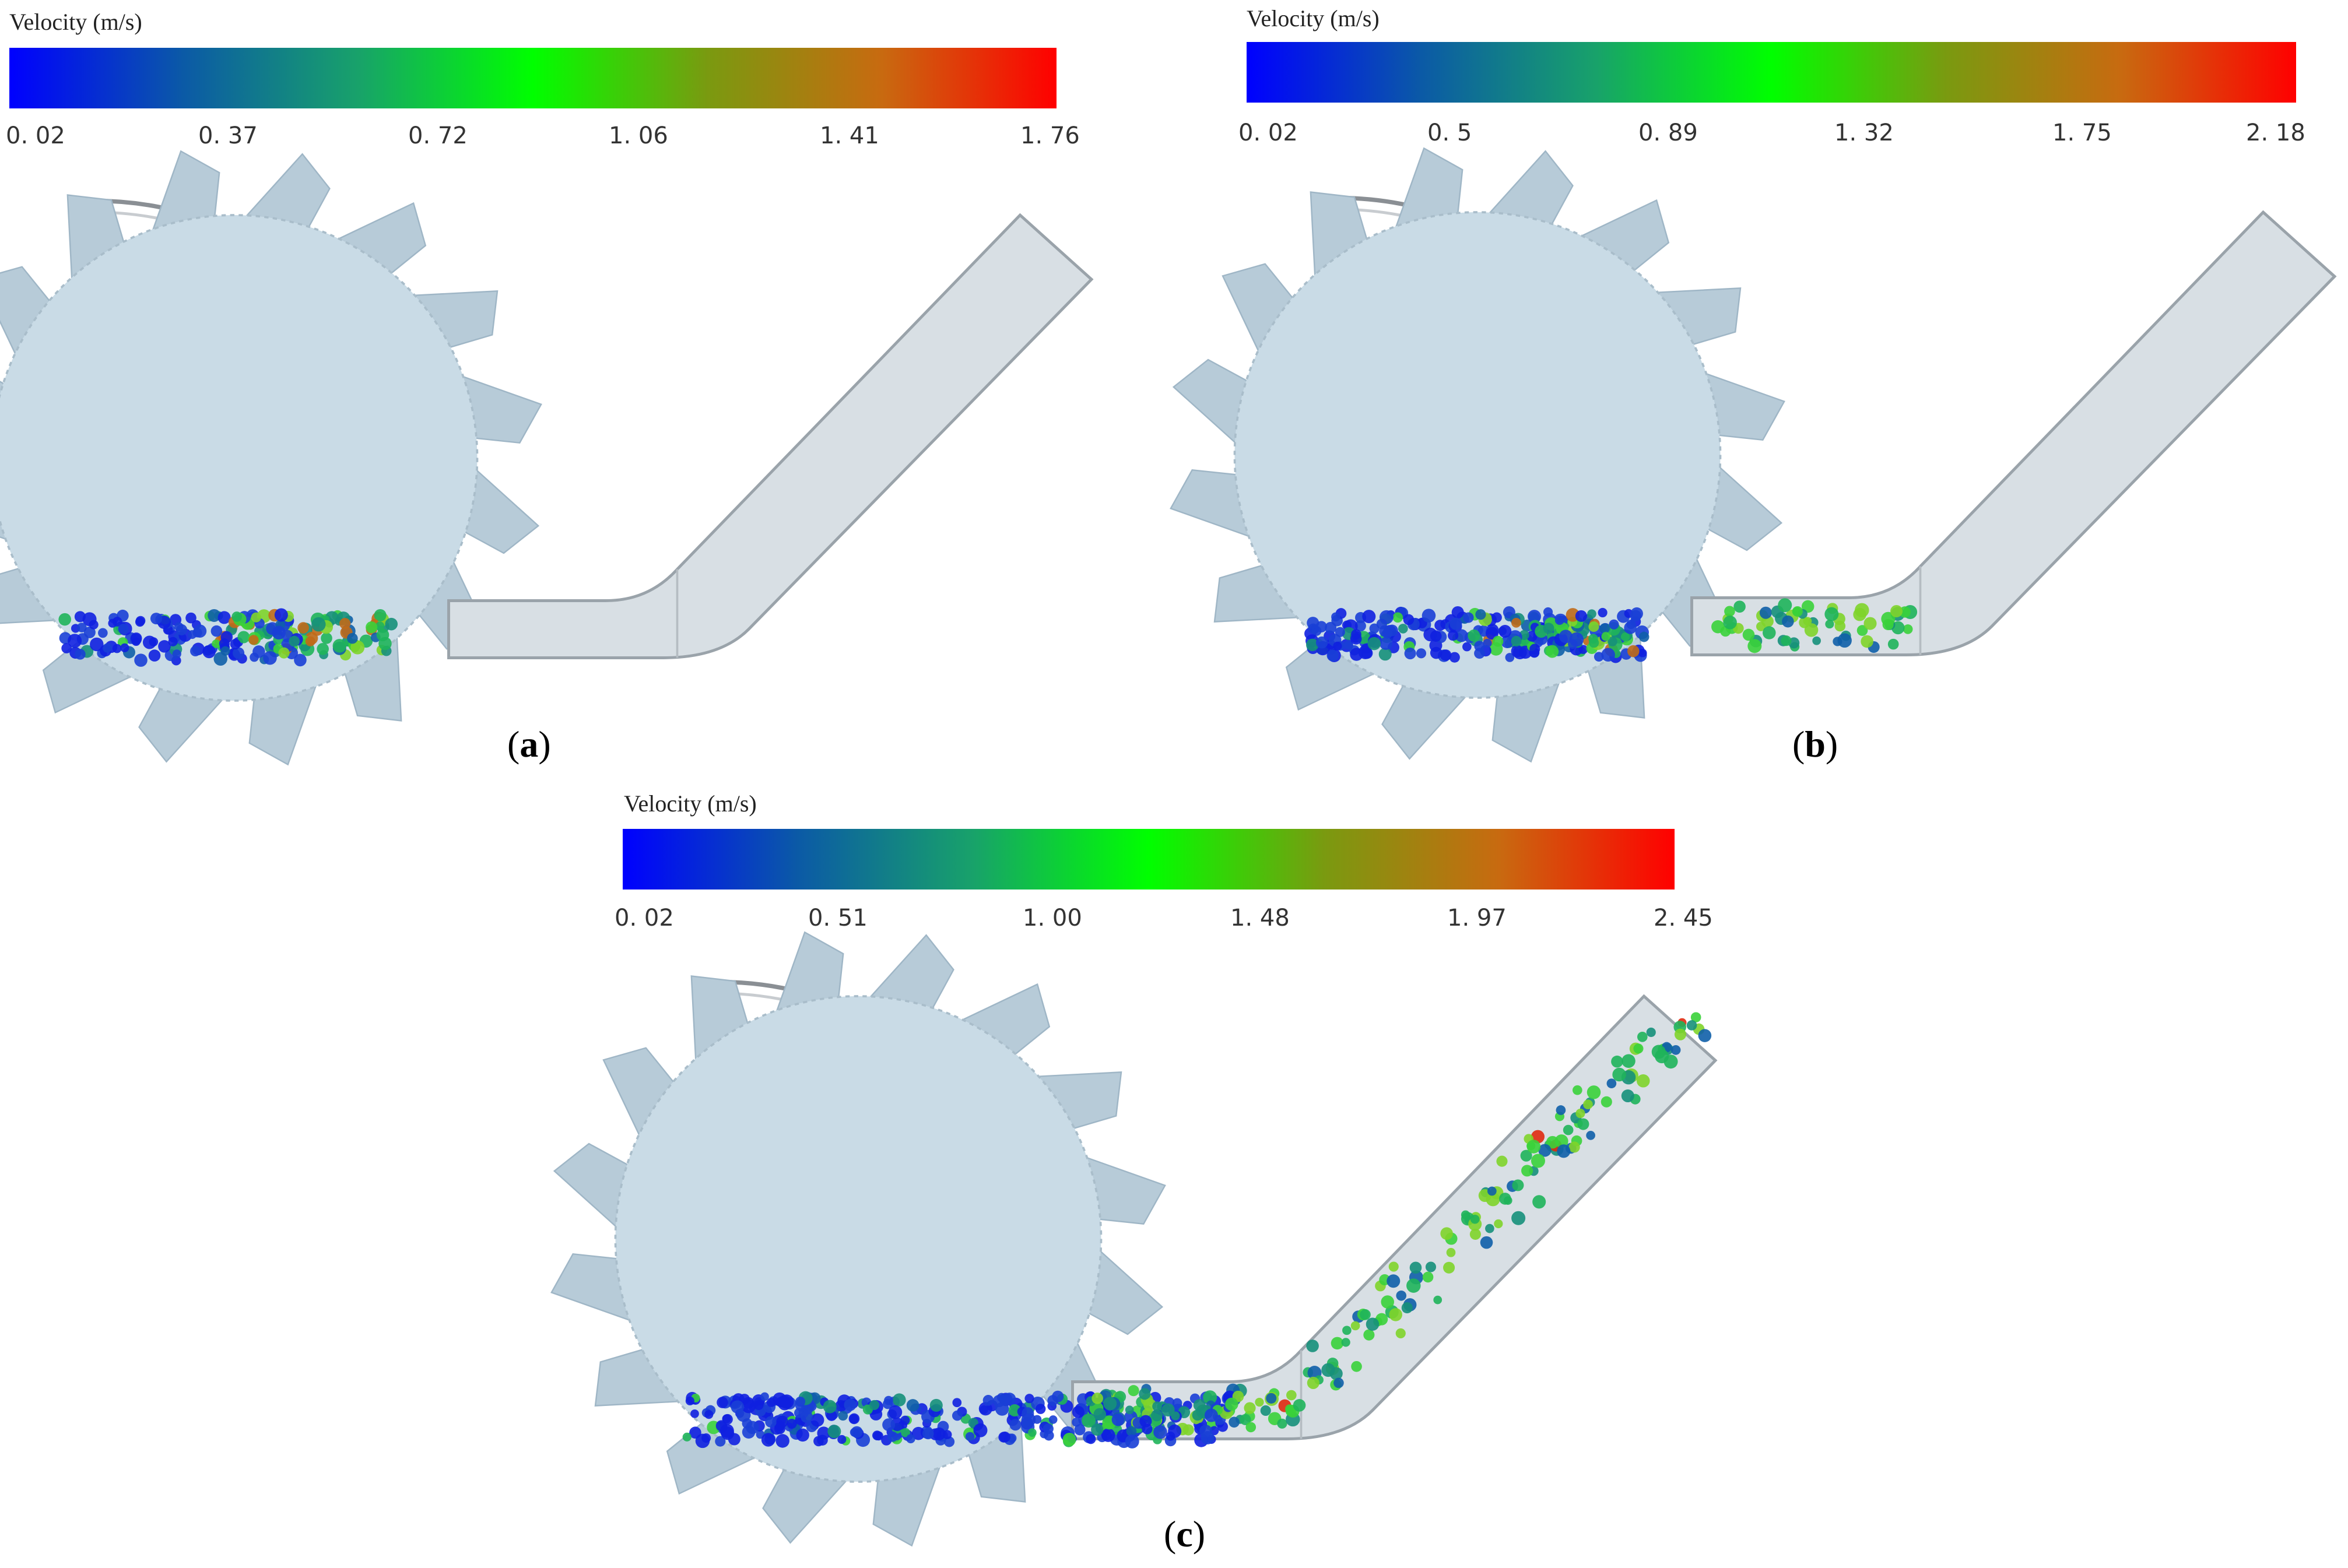 This screenshot has width=2348, height=1568. What do you see at coordinates (529, 744) in the screenshot?
I see `caption-a: (a)` at bounding box center [529, 744].